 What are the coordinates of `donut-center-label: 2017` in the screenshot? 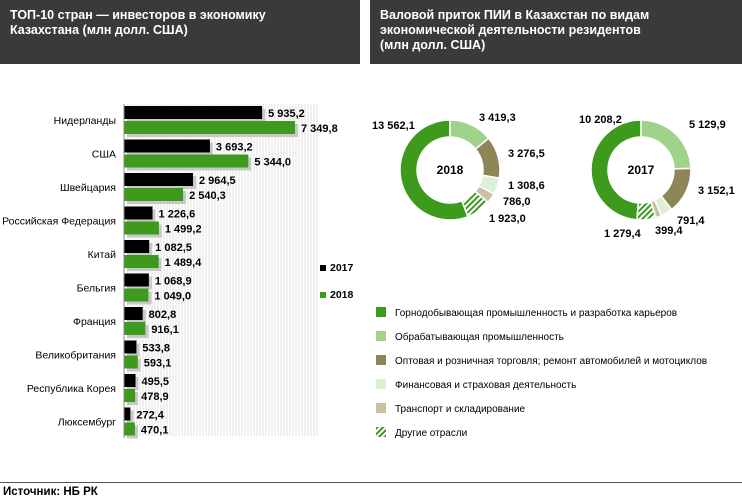 It's located at (641, 170).